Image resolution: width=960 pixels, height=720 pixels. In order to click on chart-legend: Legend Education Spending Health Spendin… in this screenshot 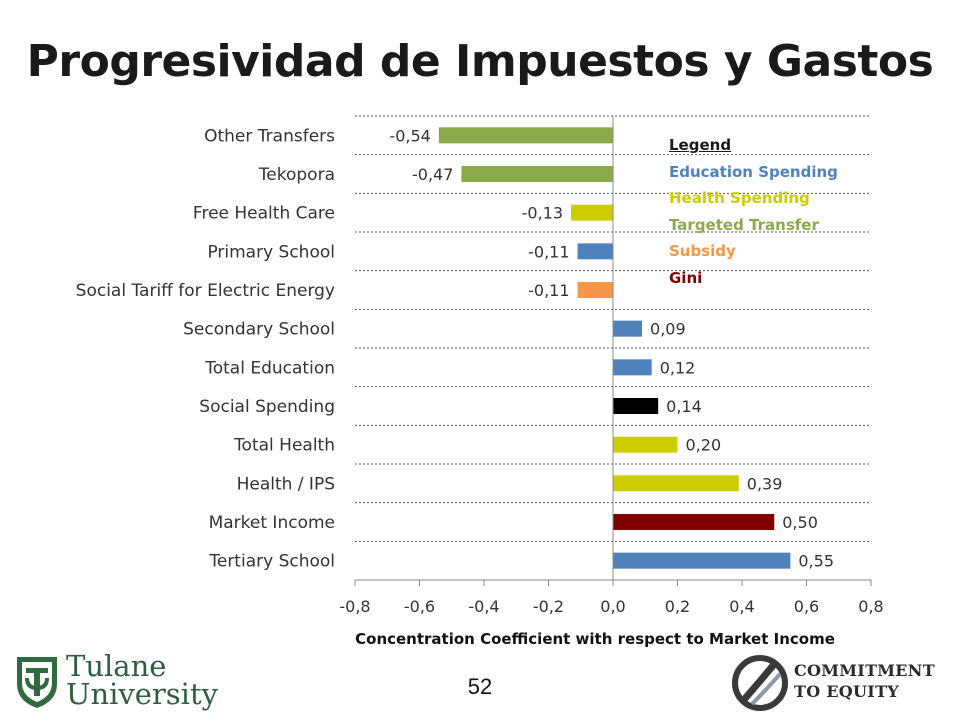, I will do `click(753, 211)`.